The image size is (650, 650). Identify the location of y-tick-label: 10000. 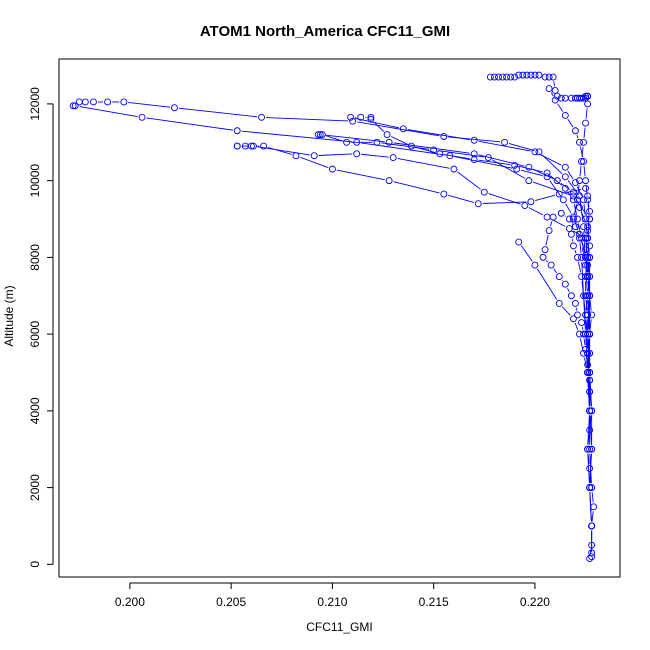
(35, 181).